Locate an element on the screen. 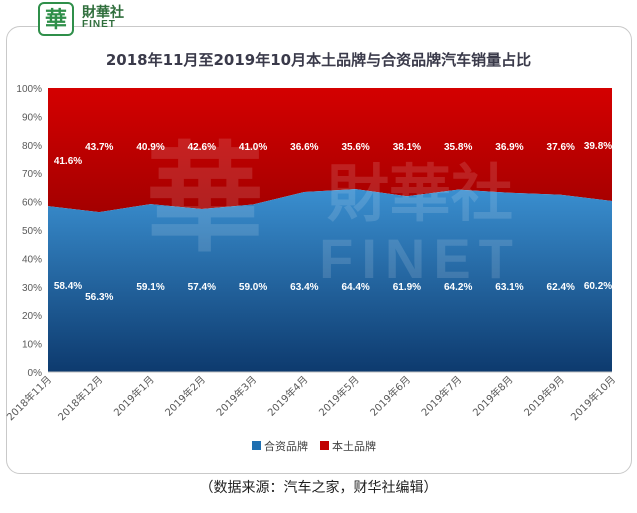 This screenshot has height=513, width=637. finet-logo-en: FINET is located at coordinates (99, 24).